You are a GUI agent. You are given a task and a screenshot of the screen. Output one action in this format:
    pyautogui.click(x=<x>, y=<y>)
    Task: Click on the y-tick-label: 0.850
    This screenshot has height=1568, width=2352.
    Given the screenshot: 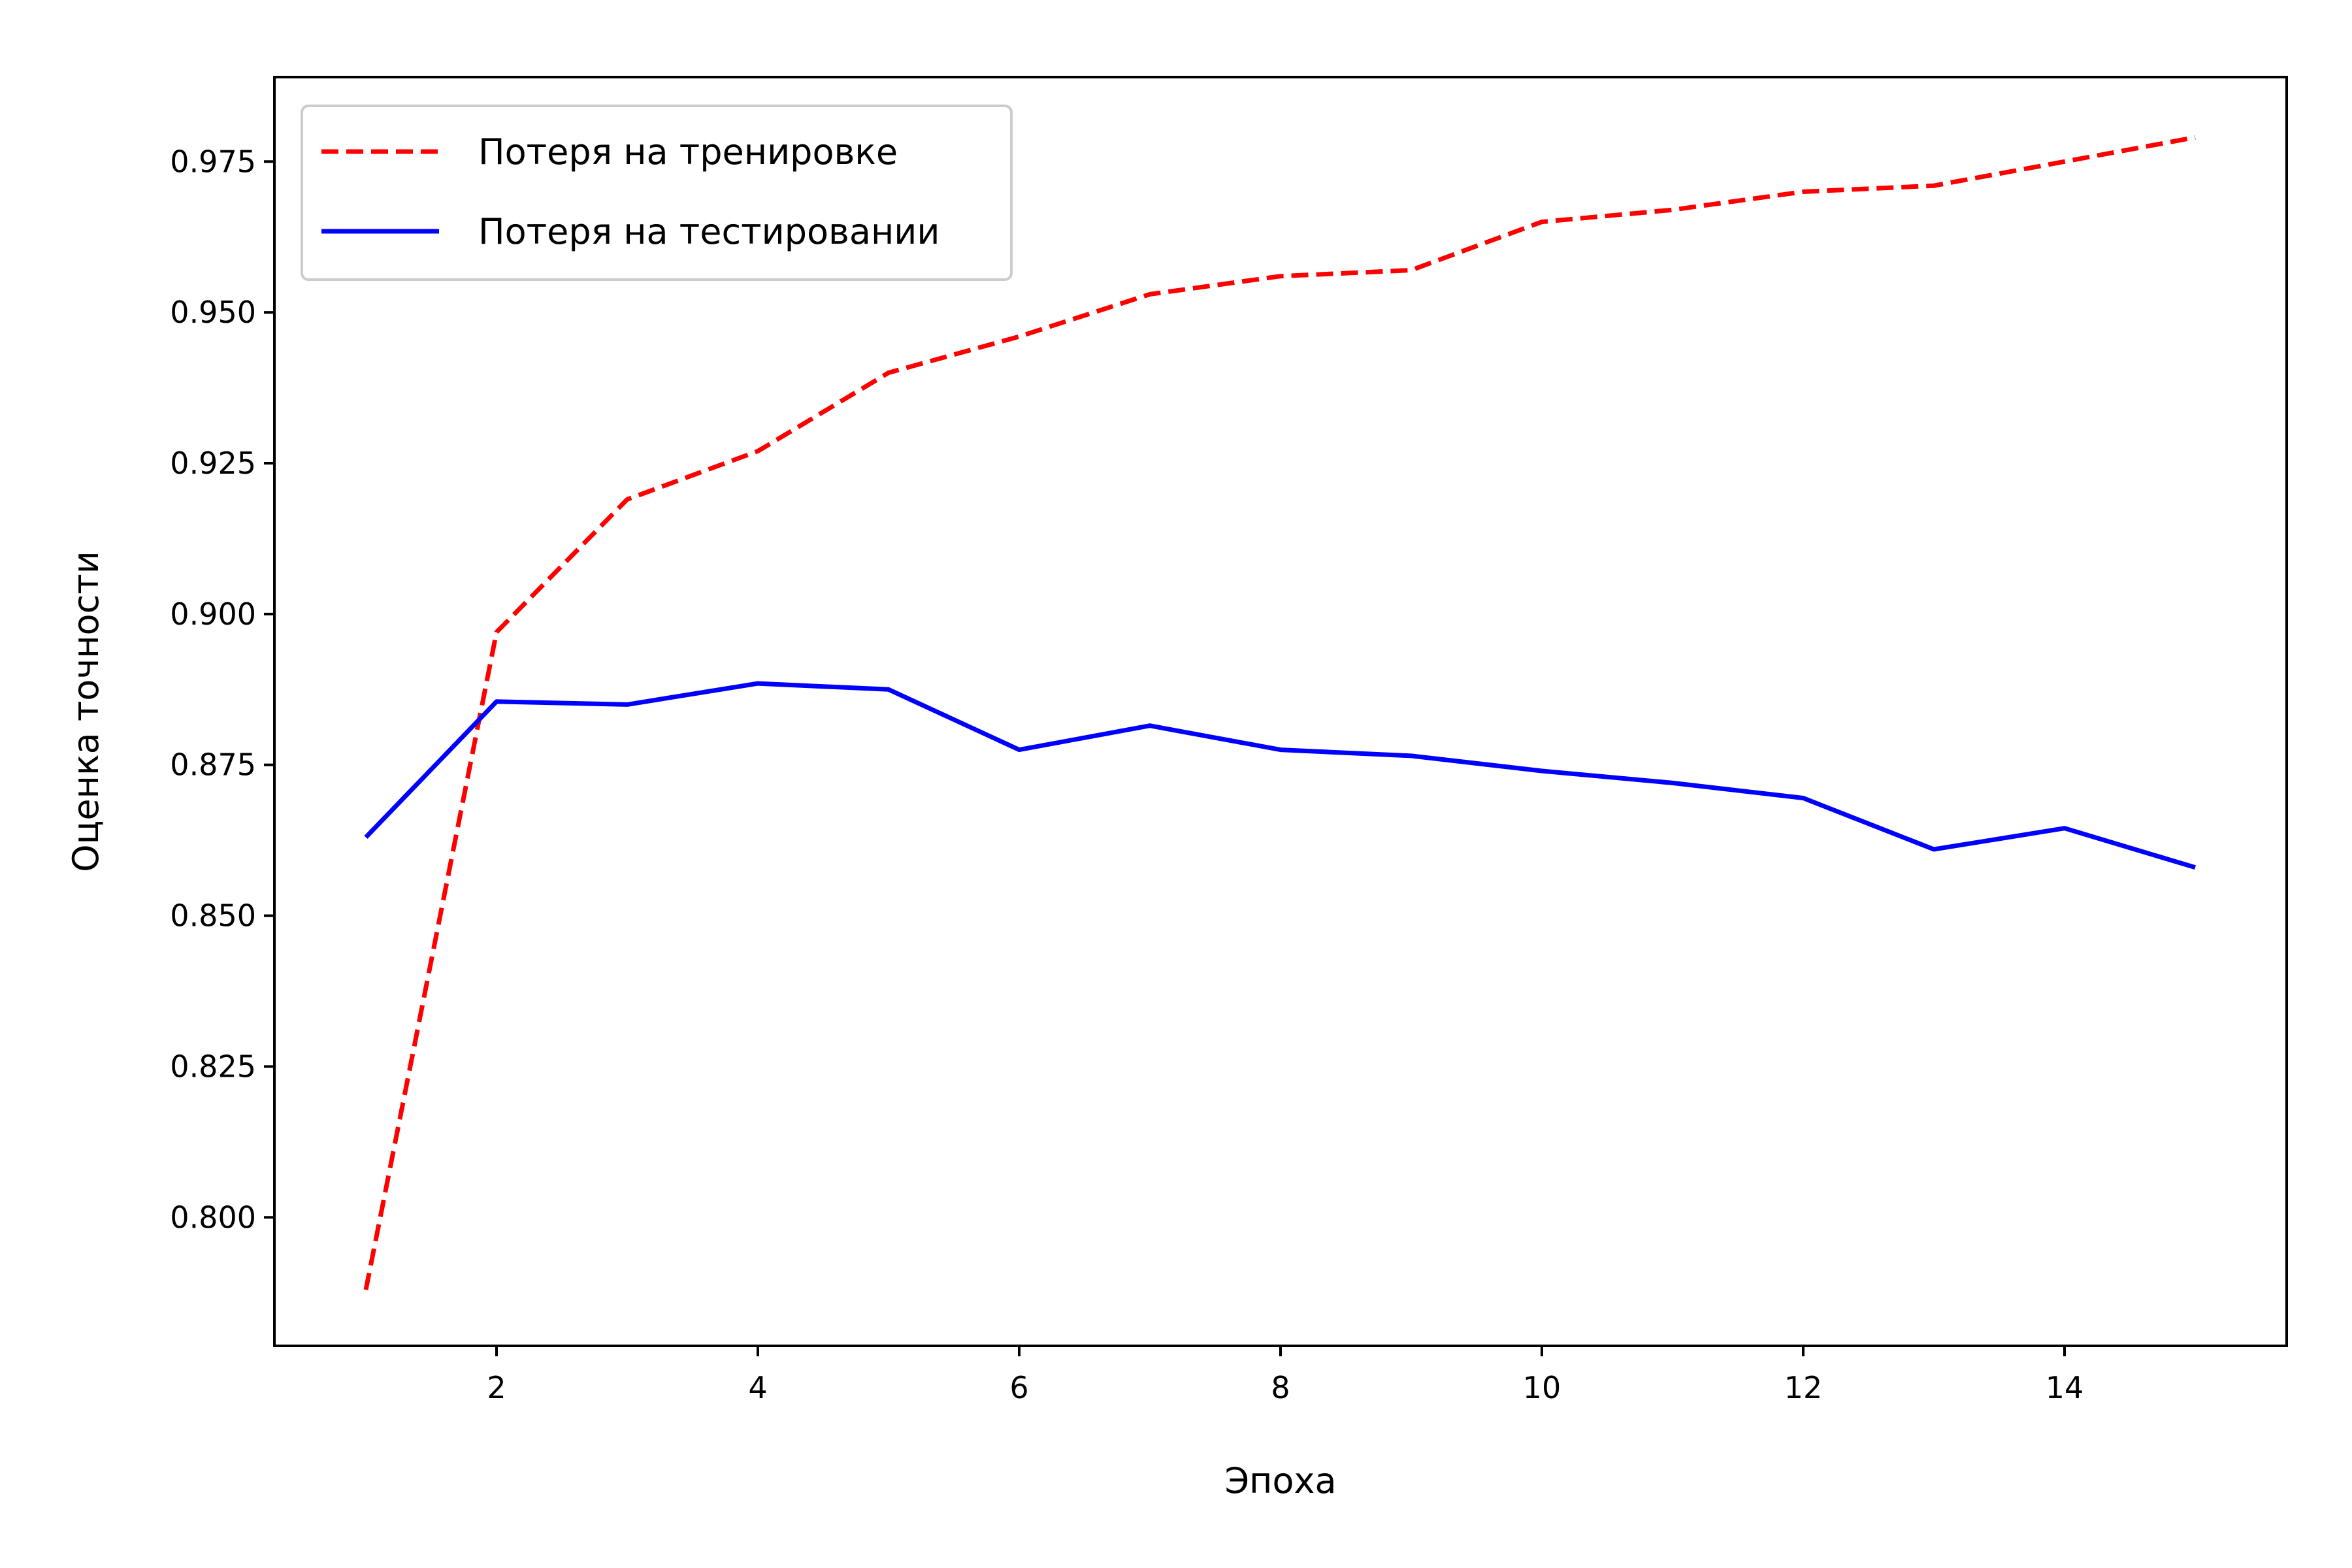 What is the action you would take?
    pyautogui.click(x=213, y=916)
    